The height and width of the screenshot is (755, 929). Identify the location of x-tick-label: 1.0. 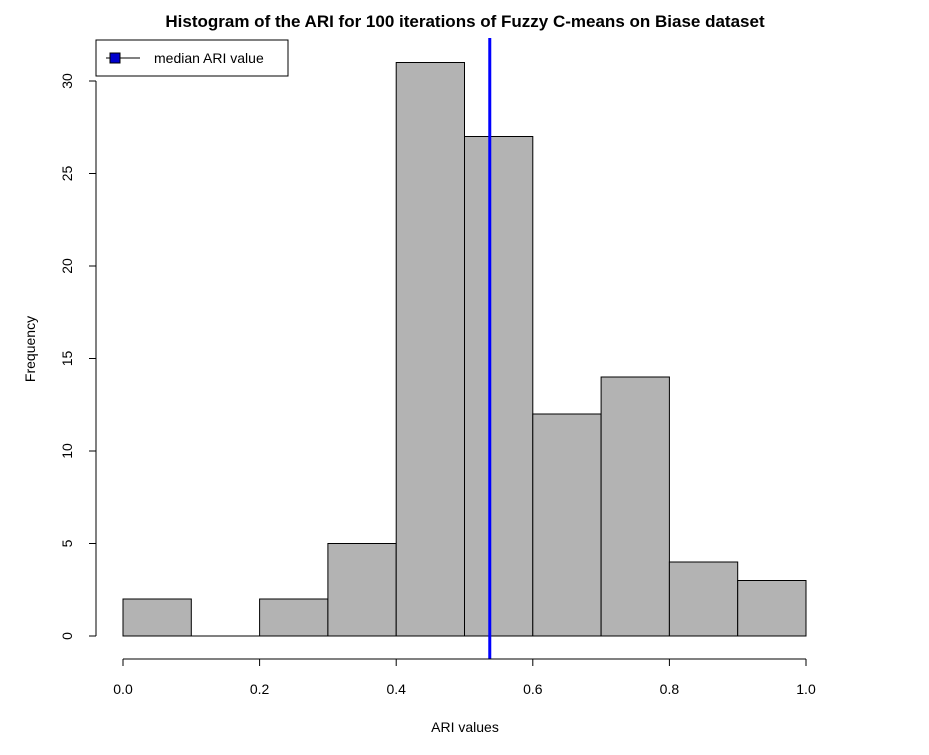
(806, 689).